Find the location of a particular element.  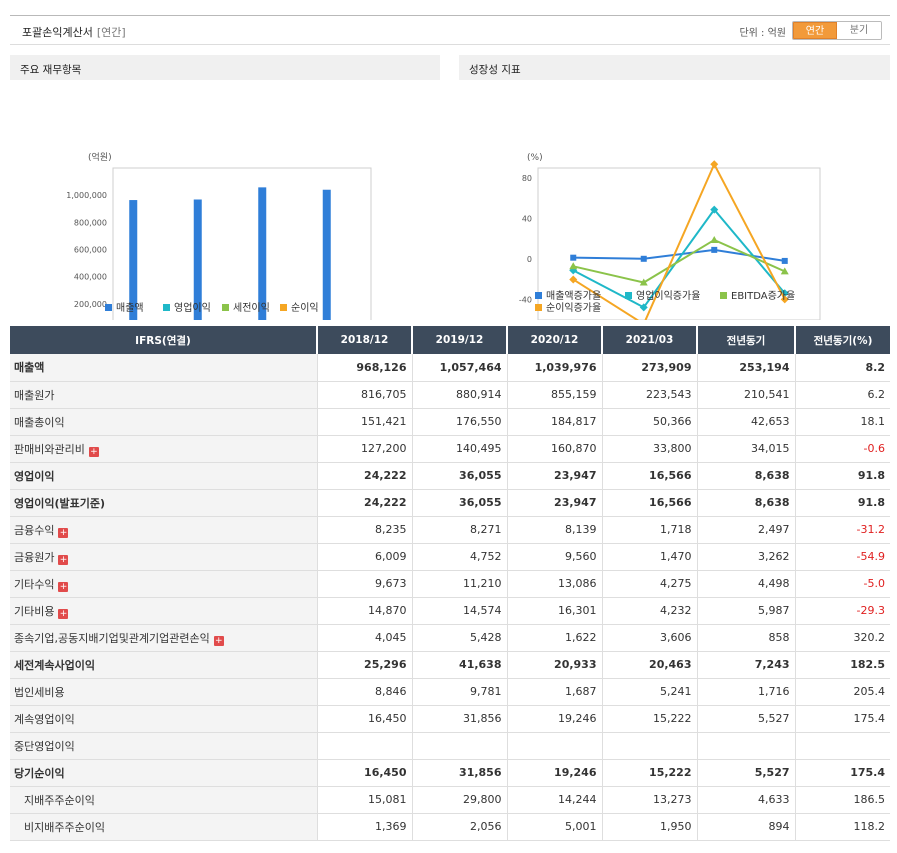

quarter-tab: 분기 is located at coordinates (859, 30).